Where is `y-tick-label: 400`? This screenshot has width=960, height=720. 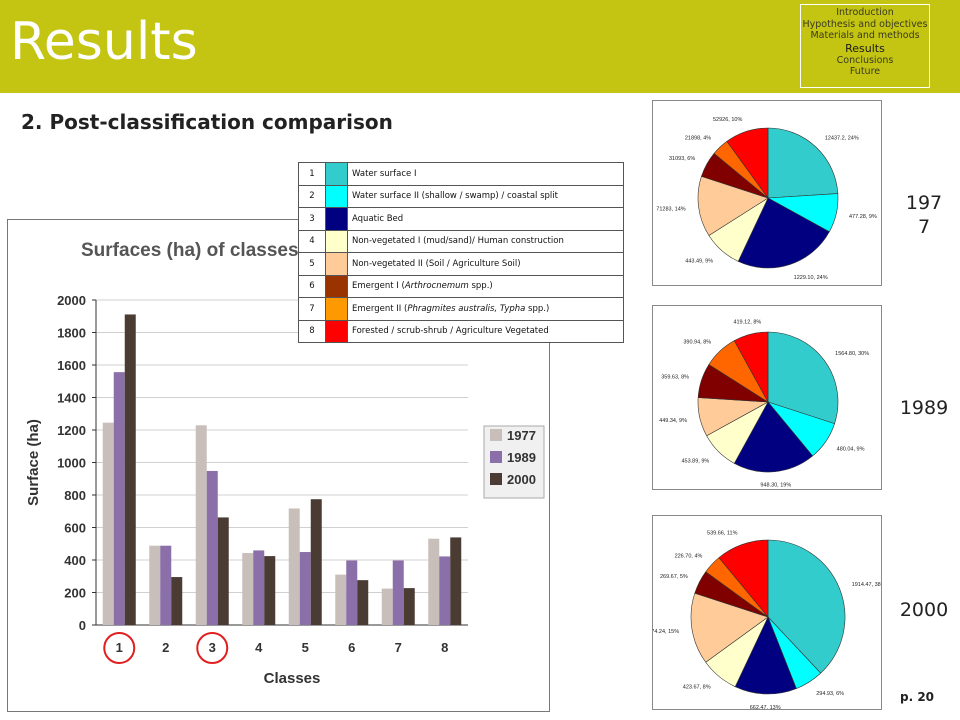 y-tick-label: 400 is located at coordinates (75, 560).